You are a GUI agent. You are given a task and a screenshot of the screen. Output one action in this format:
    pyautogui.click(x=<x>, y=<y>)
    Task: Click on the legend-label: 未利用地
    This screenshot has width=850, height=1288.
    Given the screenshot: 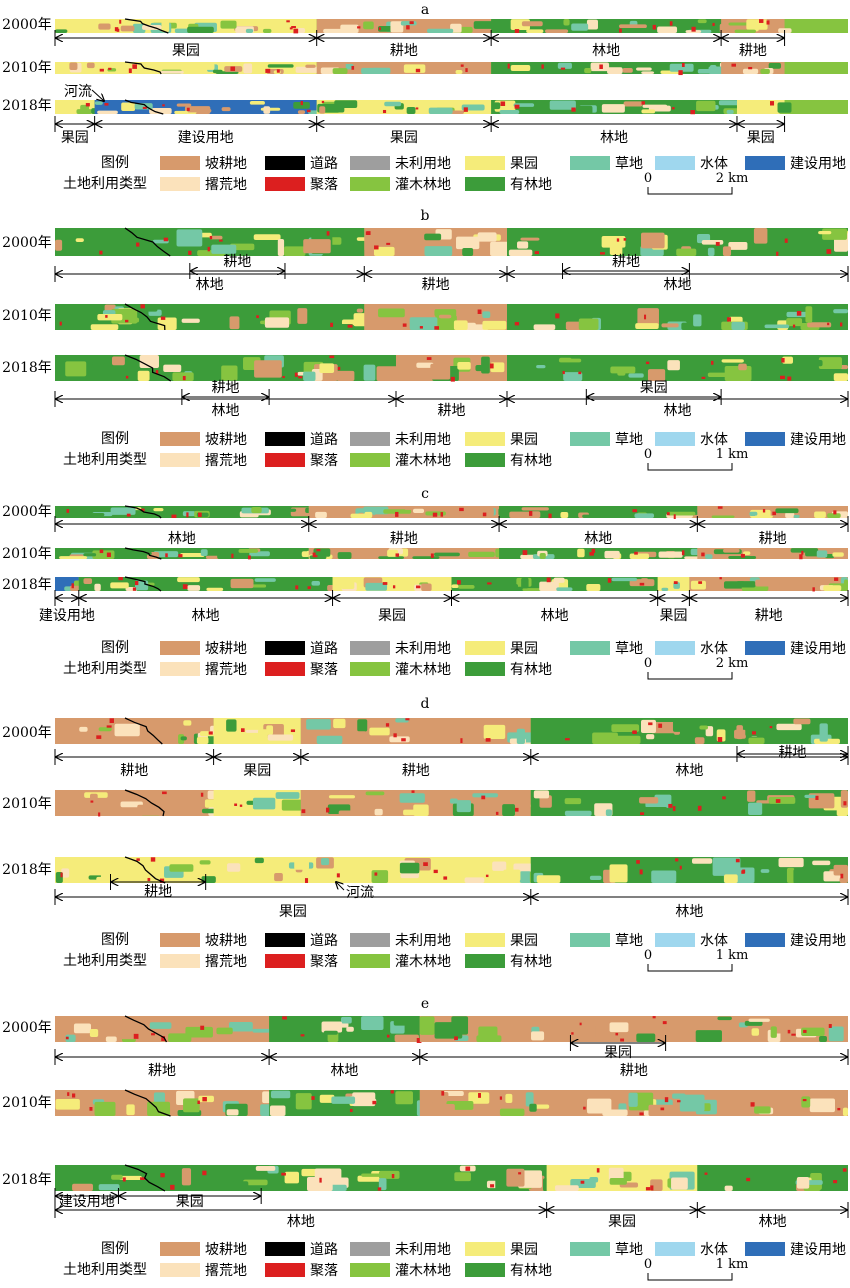 What is the action you would take?
    pyautogui.click(x=423, y=941)
    